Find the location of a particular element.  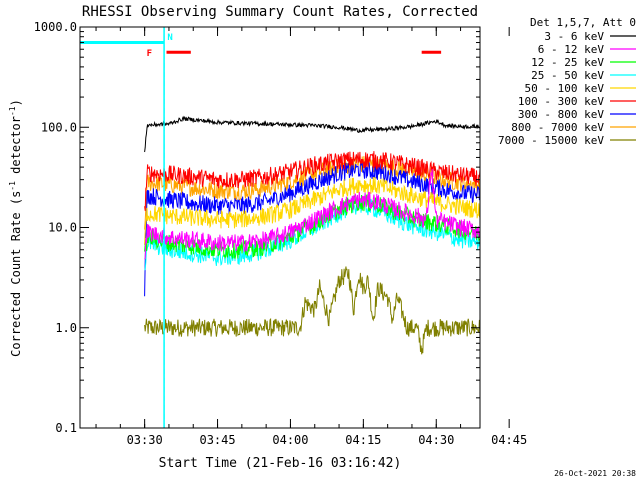

y-axis-label: Corrected Count Rate (s-1 detector-1) is located at coordinates (15, 228).